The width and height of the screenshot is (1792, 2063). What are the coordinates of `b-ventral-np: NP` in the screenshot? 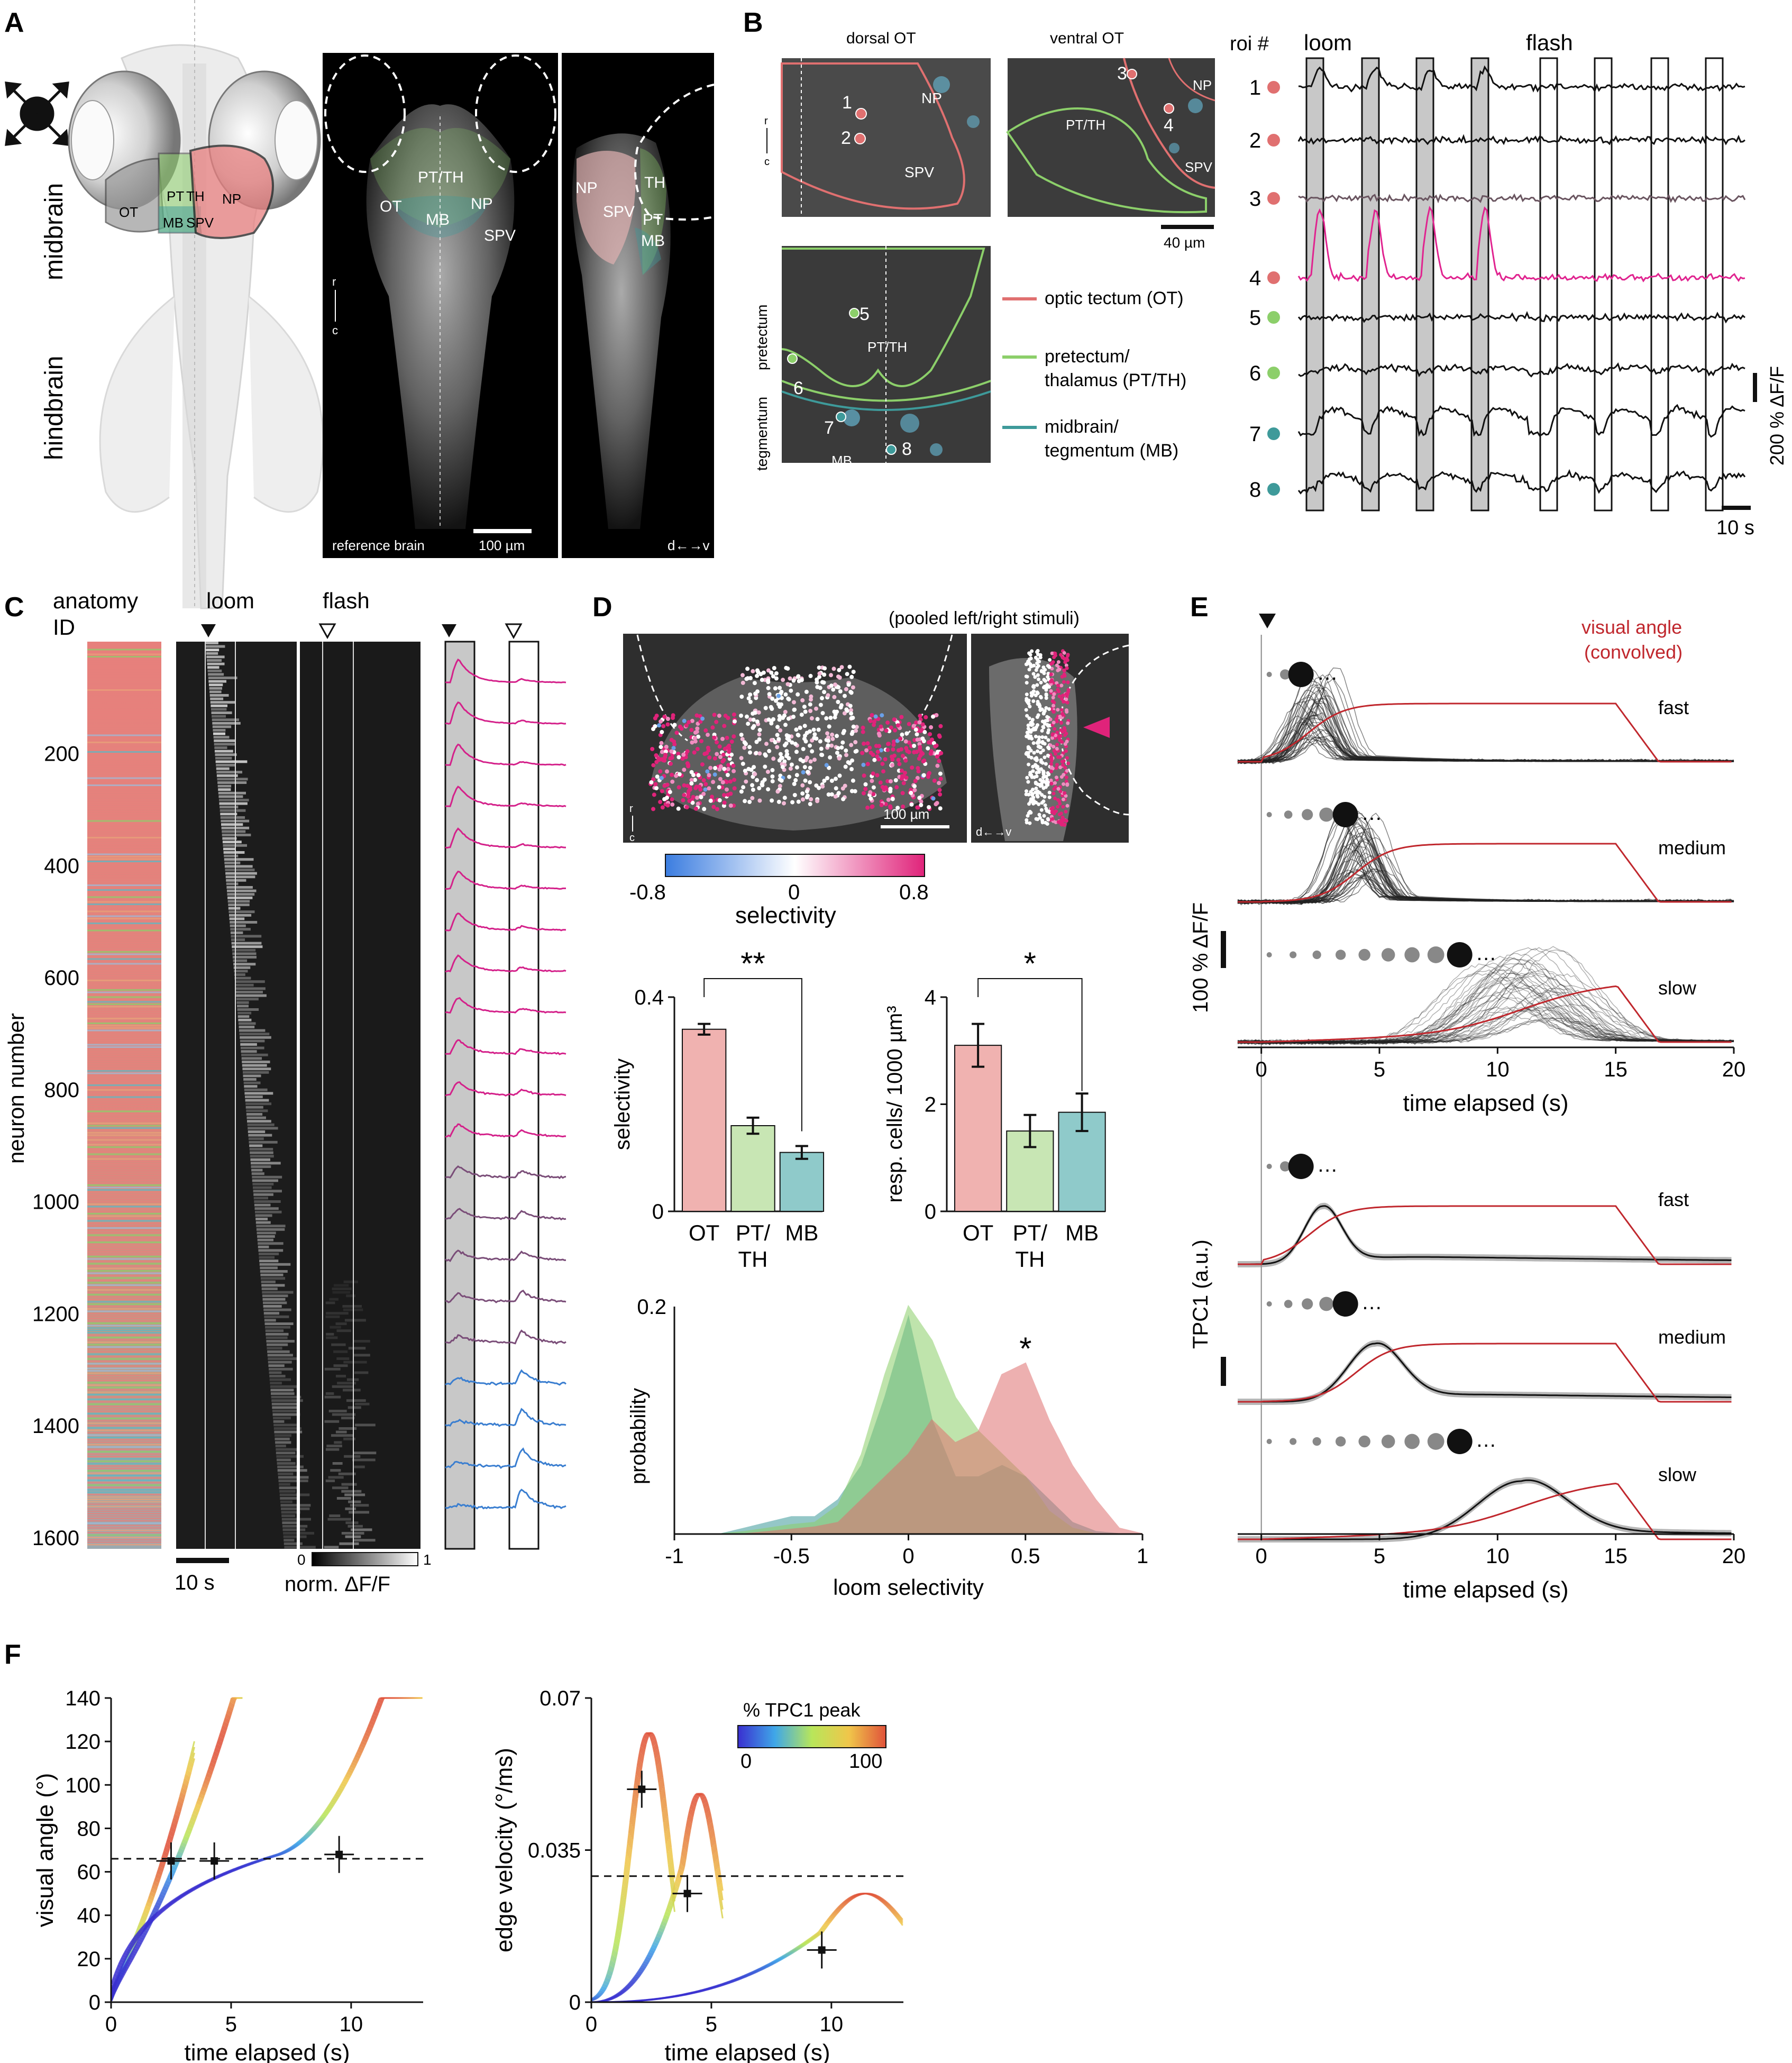 It's located at (1202, 85).